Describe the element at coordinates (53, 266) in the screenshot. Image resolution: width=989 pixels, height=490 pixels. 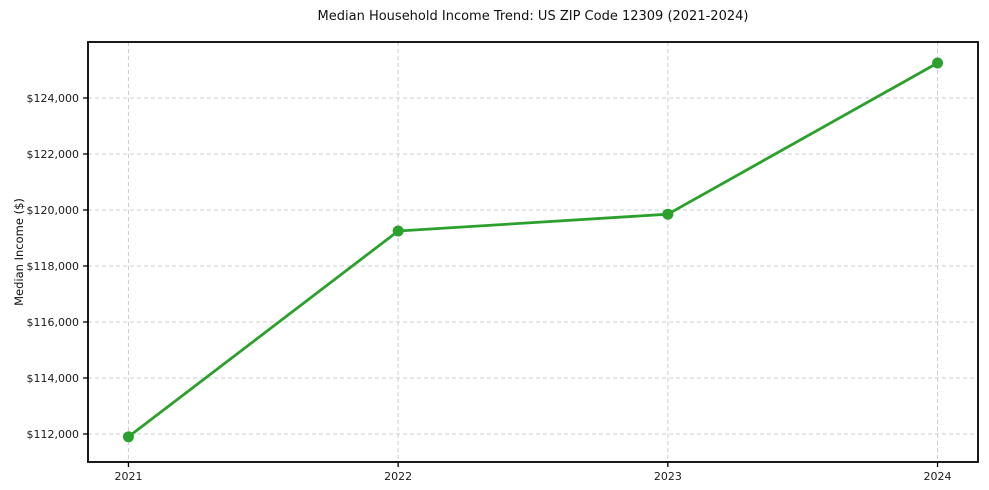
I see `y-tick-label: $118,000` at that location.